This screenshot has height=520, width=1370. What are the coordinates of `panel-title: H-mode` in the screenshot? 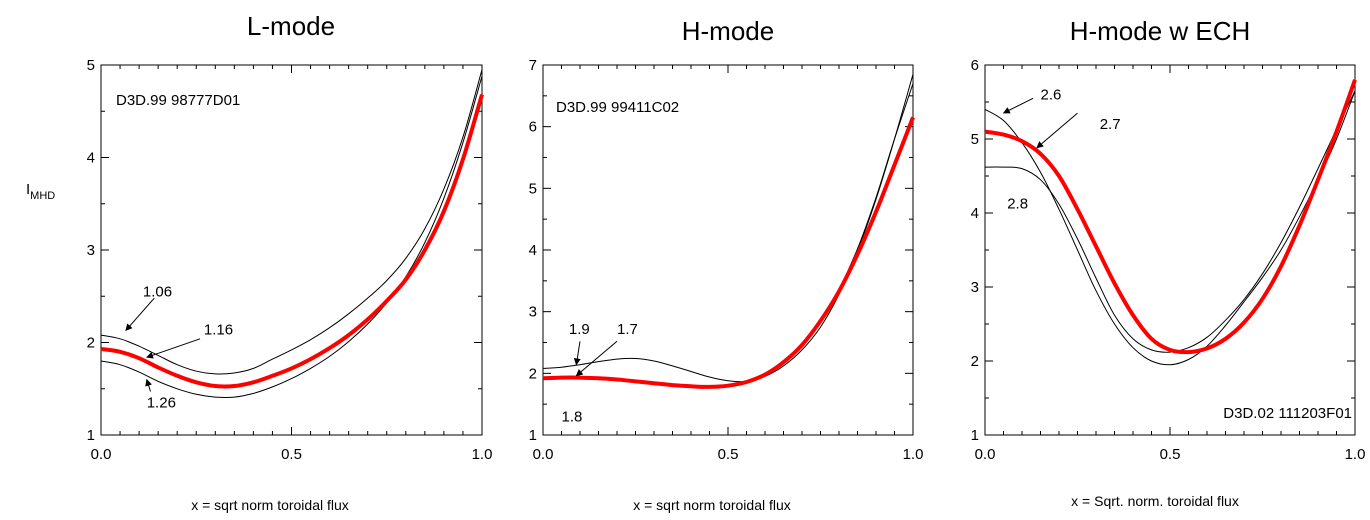 It's located at (728, 31).